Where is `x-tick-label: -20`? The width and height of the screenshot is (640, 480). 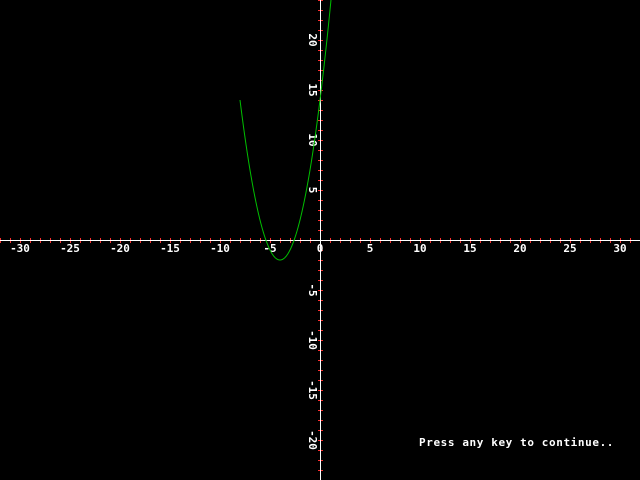 x-tick-label: -20 is located at coordinates (120, 248).